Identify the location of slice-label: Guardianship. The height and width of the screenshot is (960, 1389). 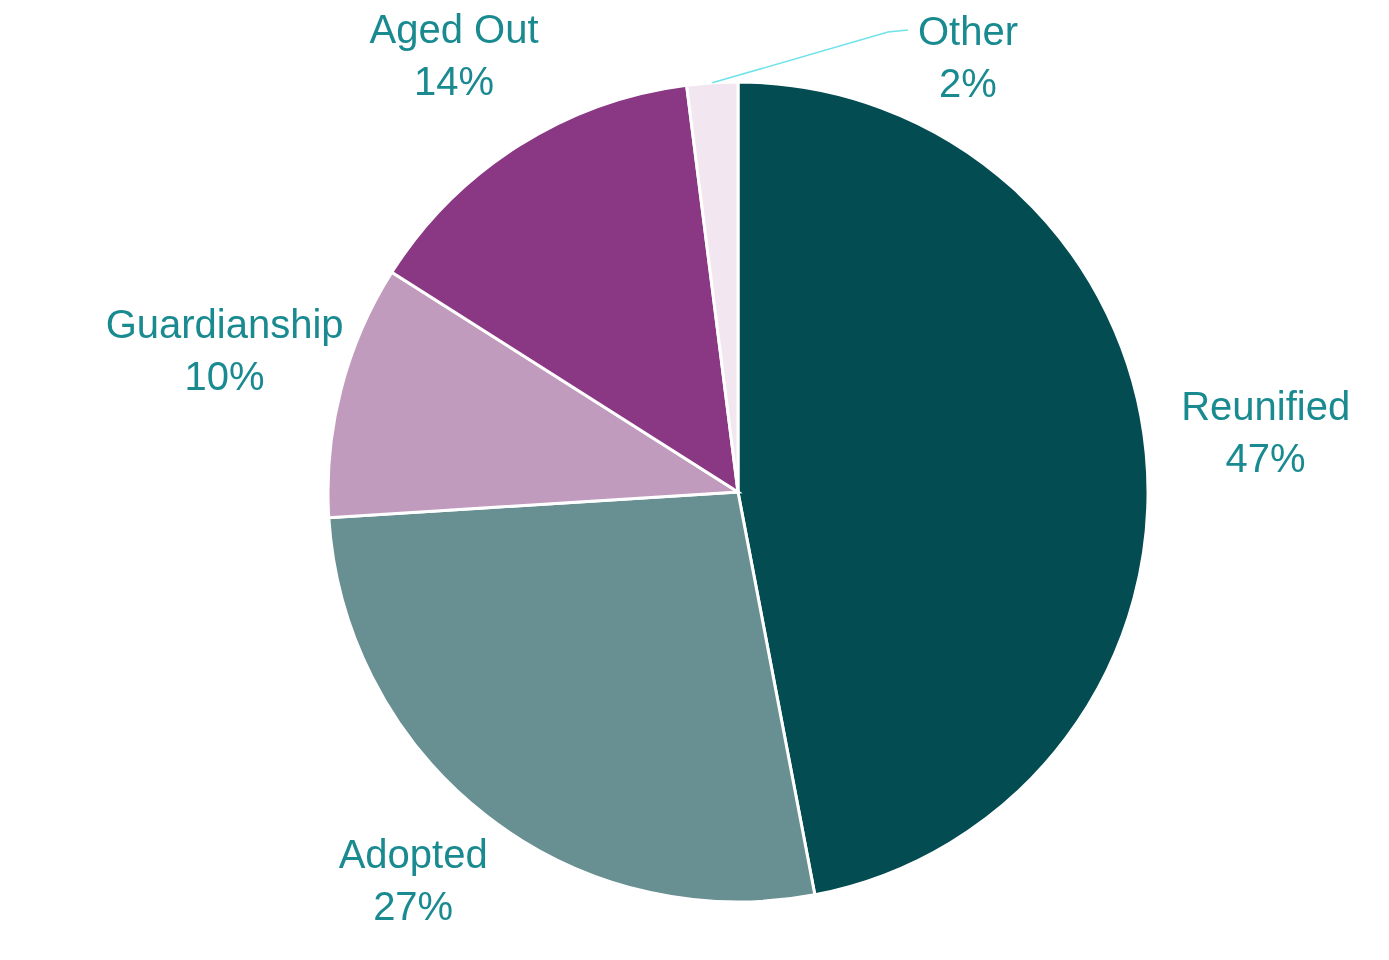
(224, 324).